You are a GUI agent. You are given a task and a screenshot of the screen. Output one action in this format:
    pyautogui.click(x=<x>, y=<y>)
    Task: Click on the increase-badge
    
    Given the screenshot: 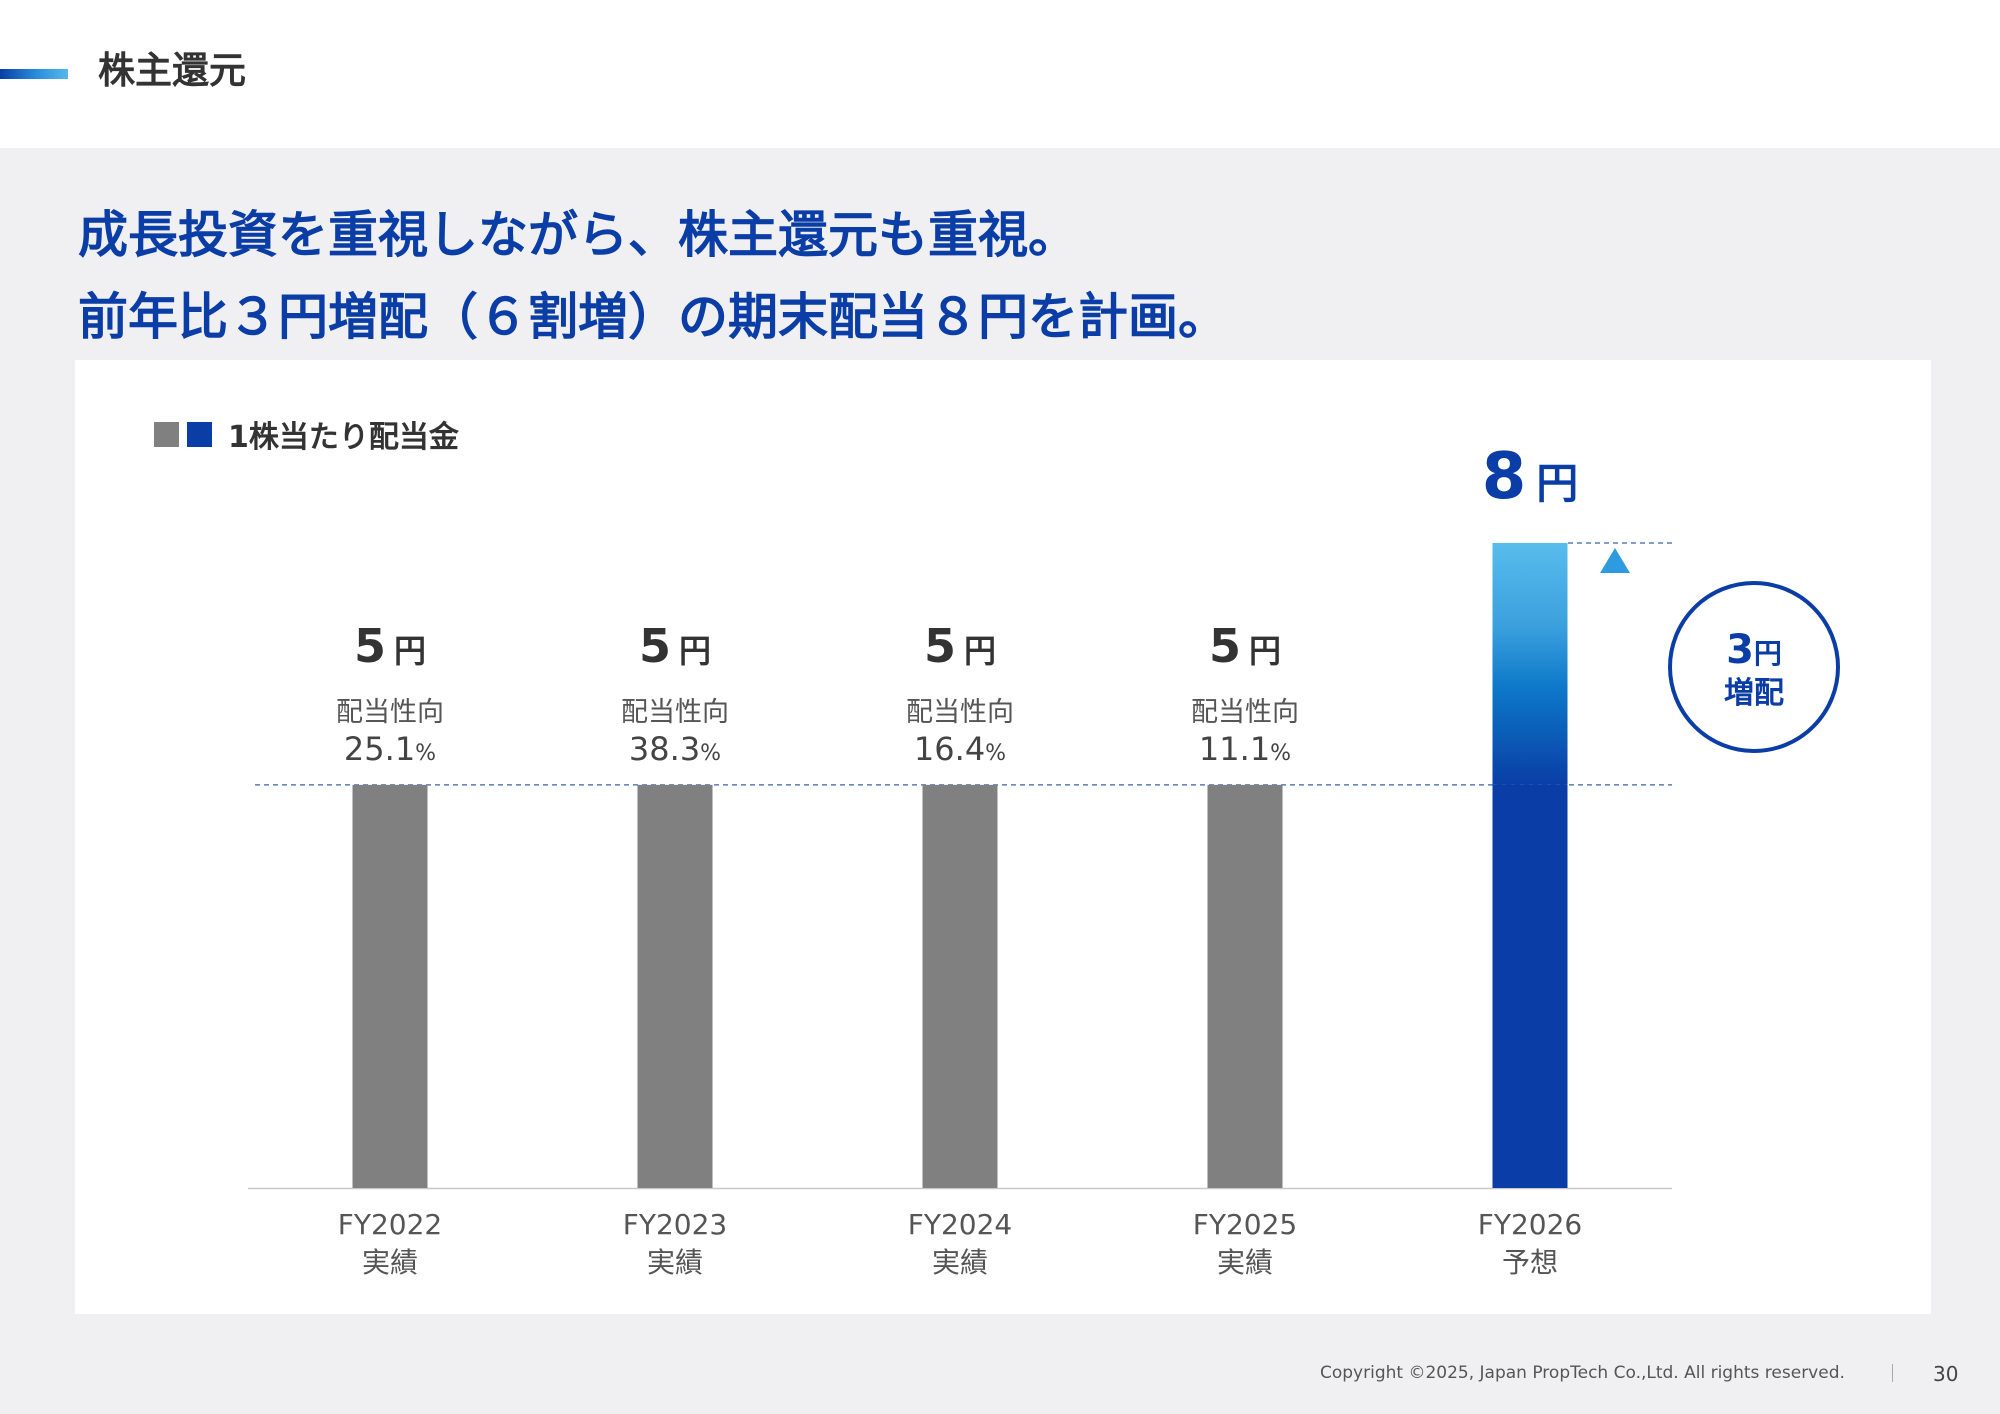 What is the action you would take?
    pyautogui.click(x=1754, y=667)
    